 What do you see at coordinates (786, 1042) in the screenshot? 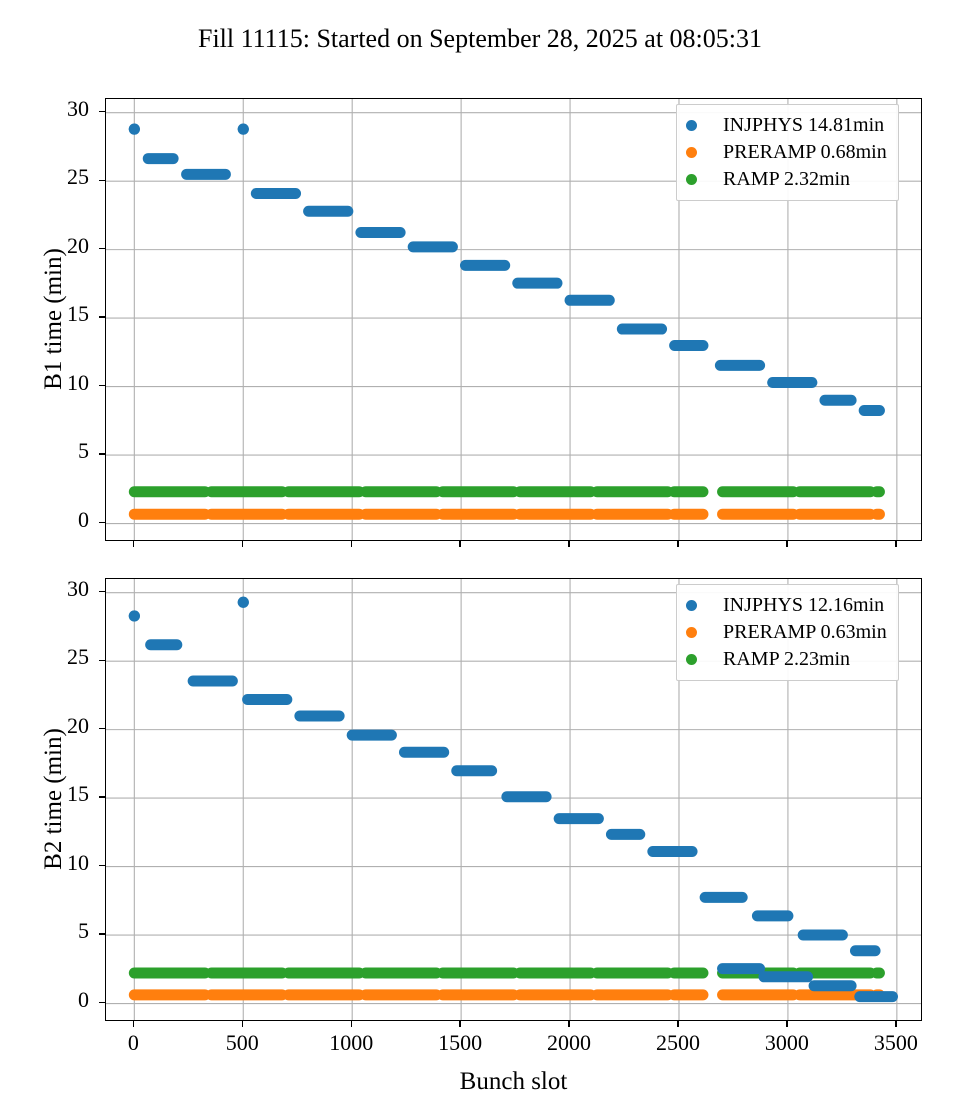
I see `x-tick-label: 3000` at bounding box center [786, 1042].